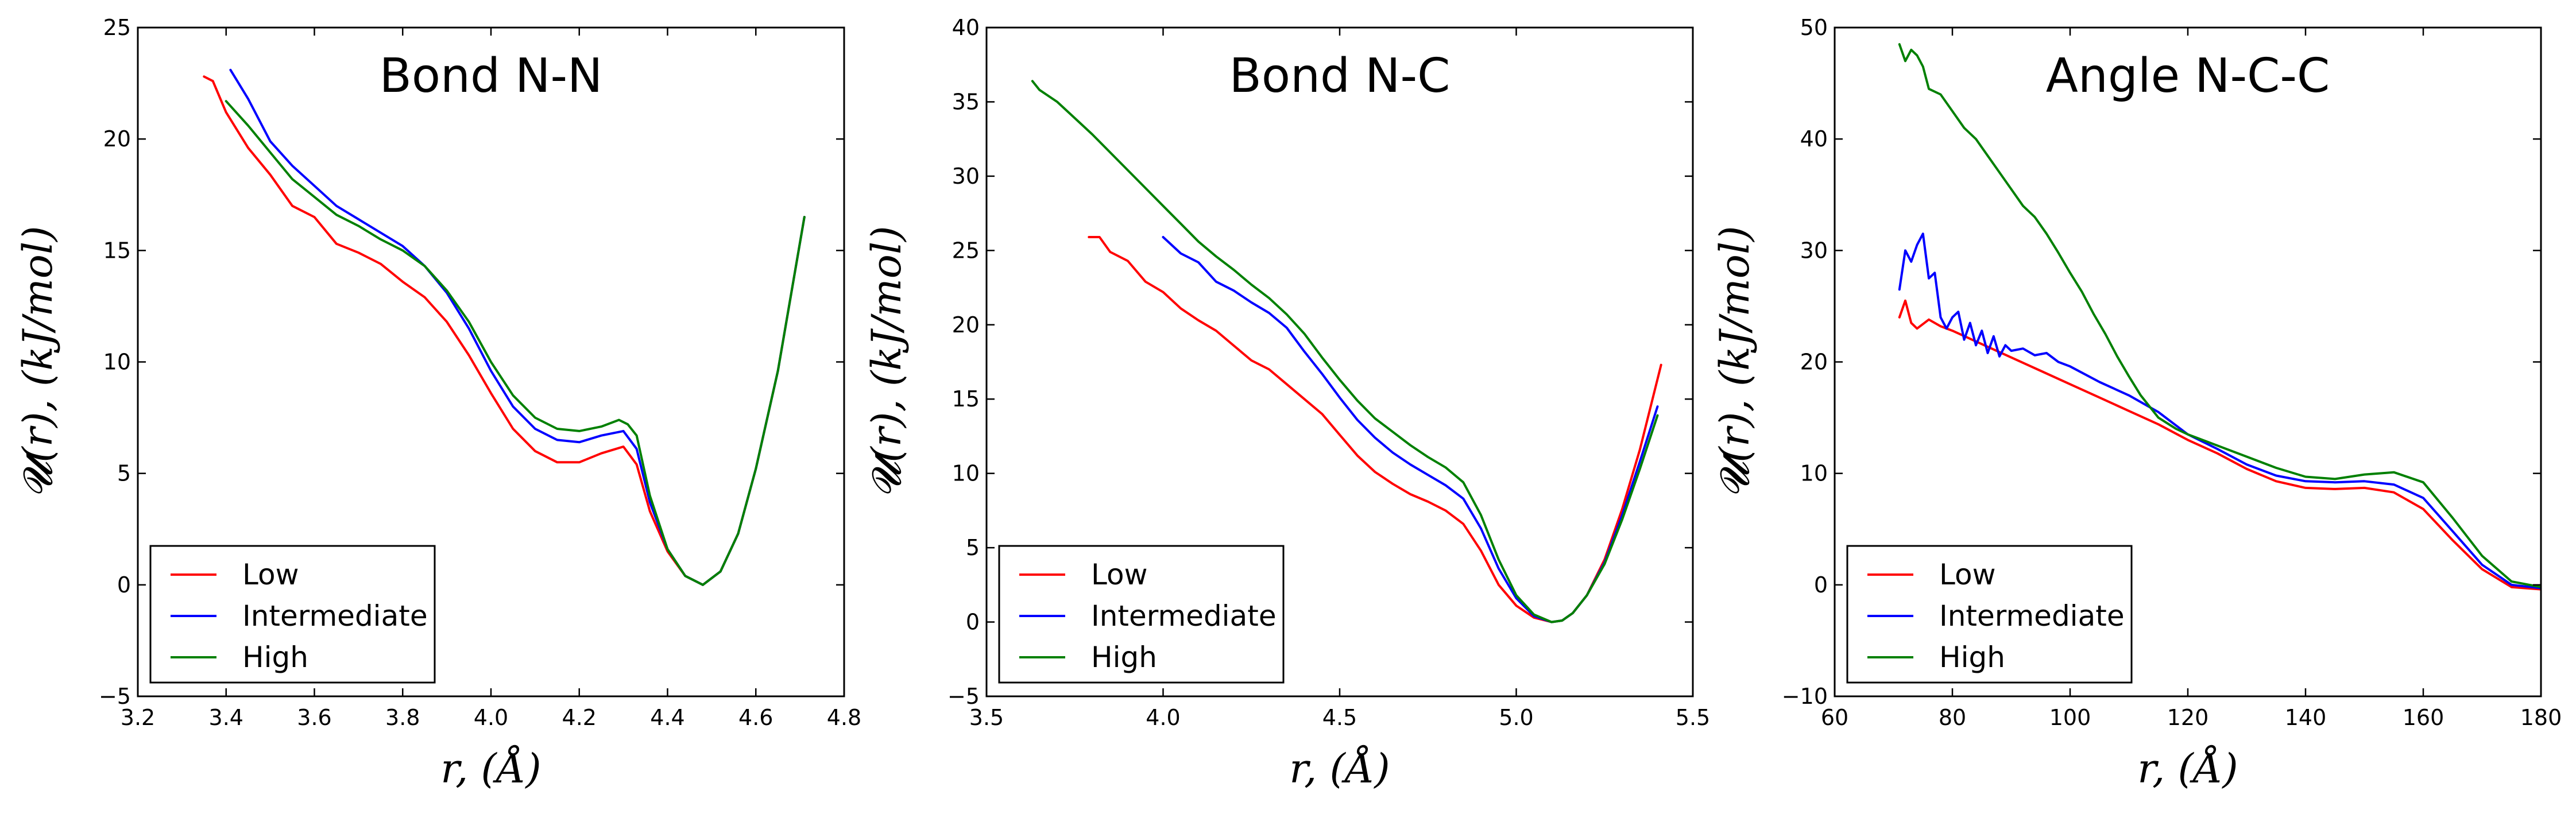 This screenshot has width=2576, height=814. Describe the element at coordinates (515, 343) in the screenshot. I see `series-line-high` at that location.